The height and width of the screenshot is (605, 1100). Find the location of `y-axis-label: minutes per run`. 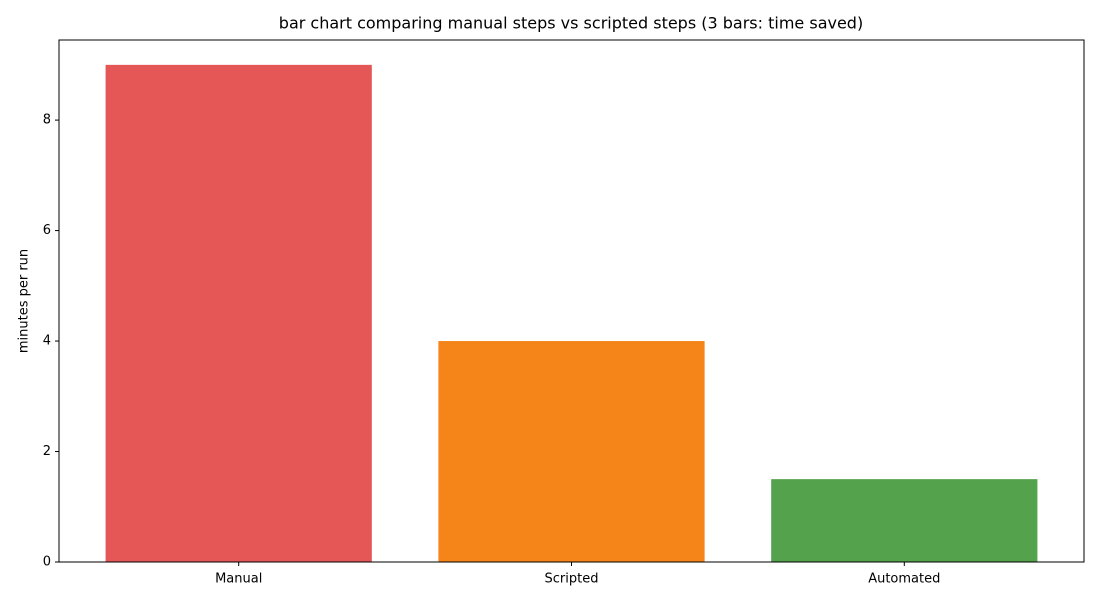

y-axis-label: minutes per run is located at coordinates (24, 301).